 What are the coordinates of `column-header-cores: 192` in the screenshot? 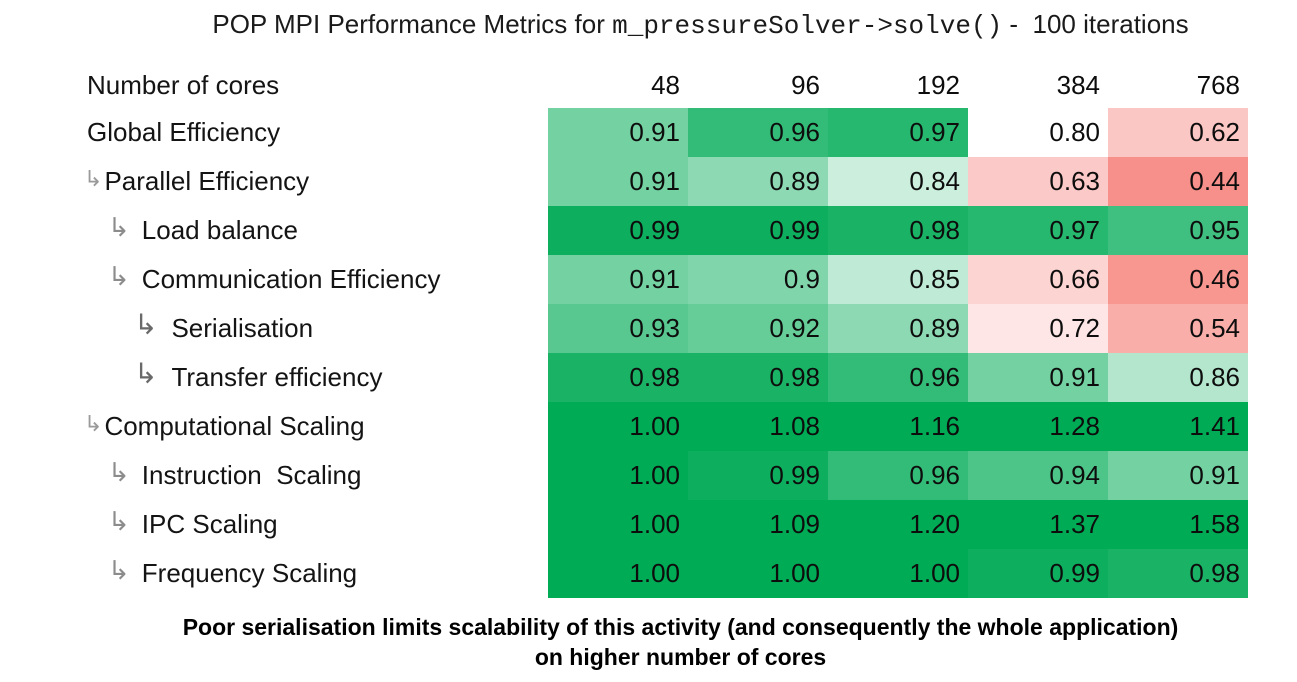 It's located at (898, 85).